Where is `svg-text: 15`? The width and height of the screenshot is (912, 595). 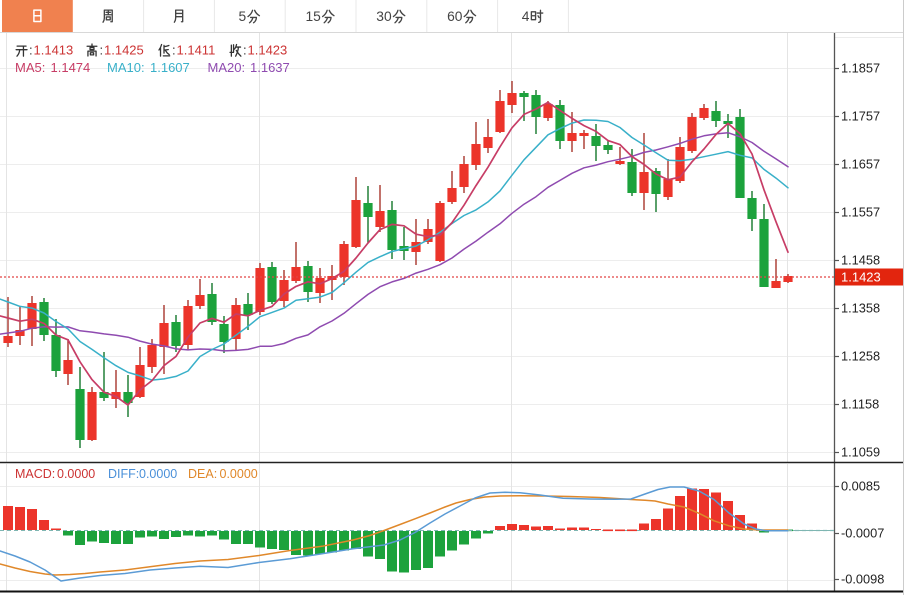
svg-text: 15 is located at coordinates (314, 16).